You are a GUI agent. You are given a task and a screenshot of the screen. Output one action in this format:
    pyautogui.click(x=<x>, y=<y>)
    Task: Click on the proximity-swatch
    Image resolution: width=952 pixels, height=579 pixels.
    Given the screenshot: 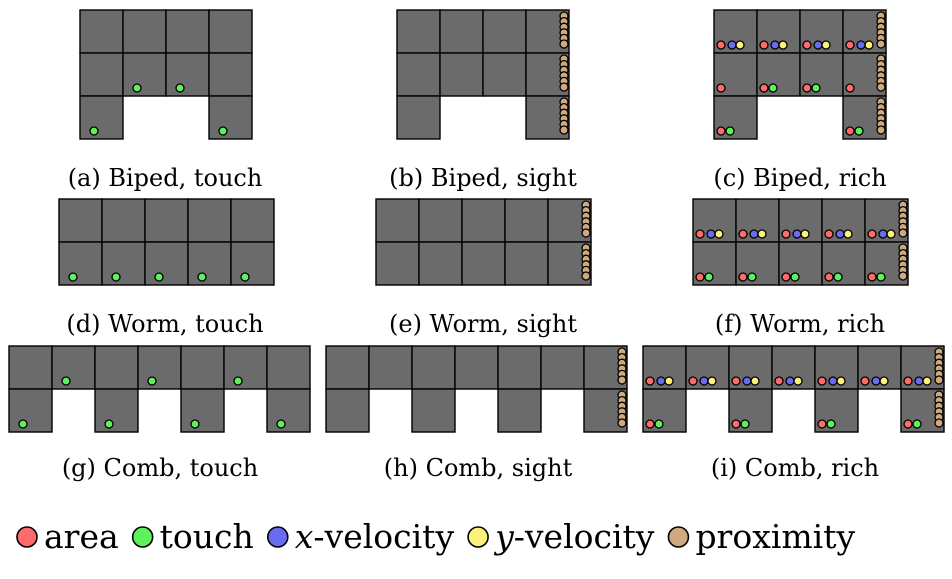 What is the action you would take?
    pyautogui.click(x=678, y=537)
    